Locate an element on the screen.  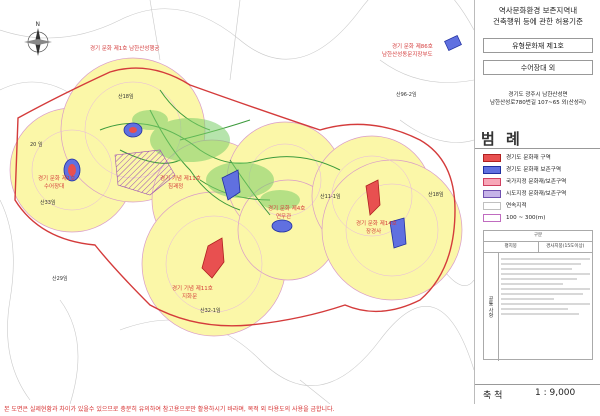
legend-item: 연속지적 is located at coordinates (505, 206).